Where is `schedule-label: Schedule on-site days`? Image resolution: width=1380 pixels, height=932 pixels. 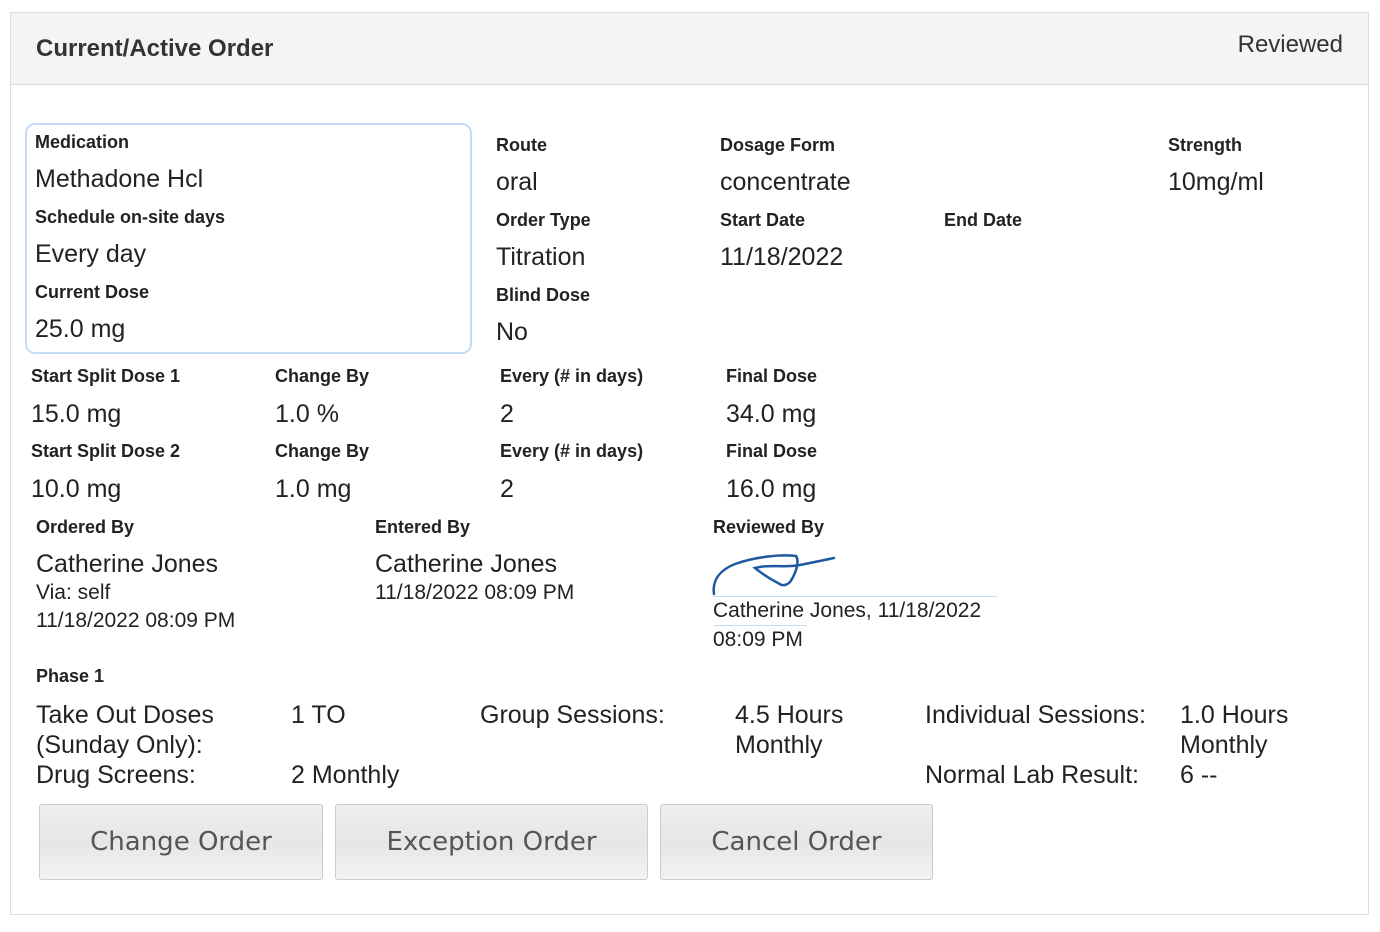 schedule-label: Schedule on-site days is located at coordinates (130, 217).